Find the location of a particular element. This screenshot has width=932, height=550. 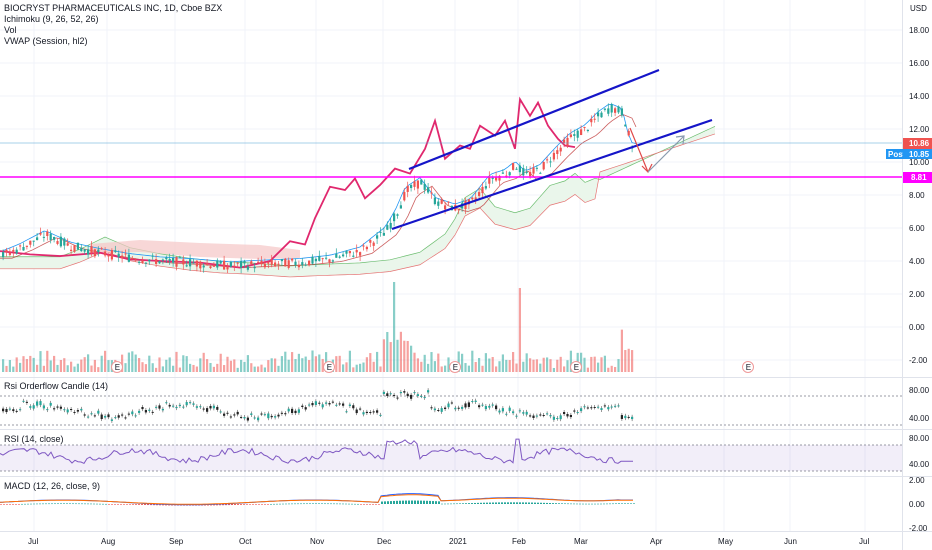

channel-lower-line is located at coordinates (552, 174).